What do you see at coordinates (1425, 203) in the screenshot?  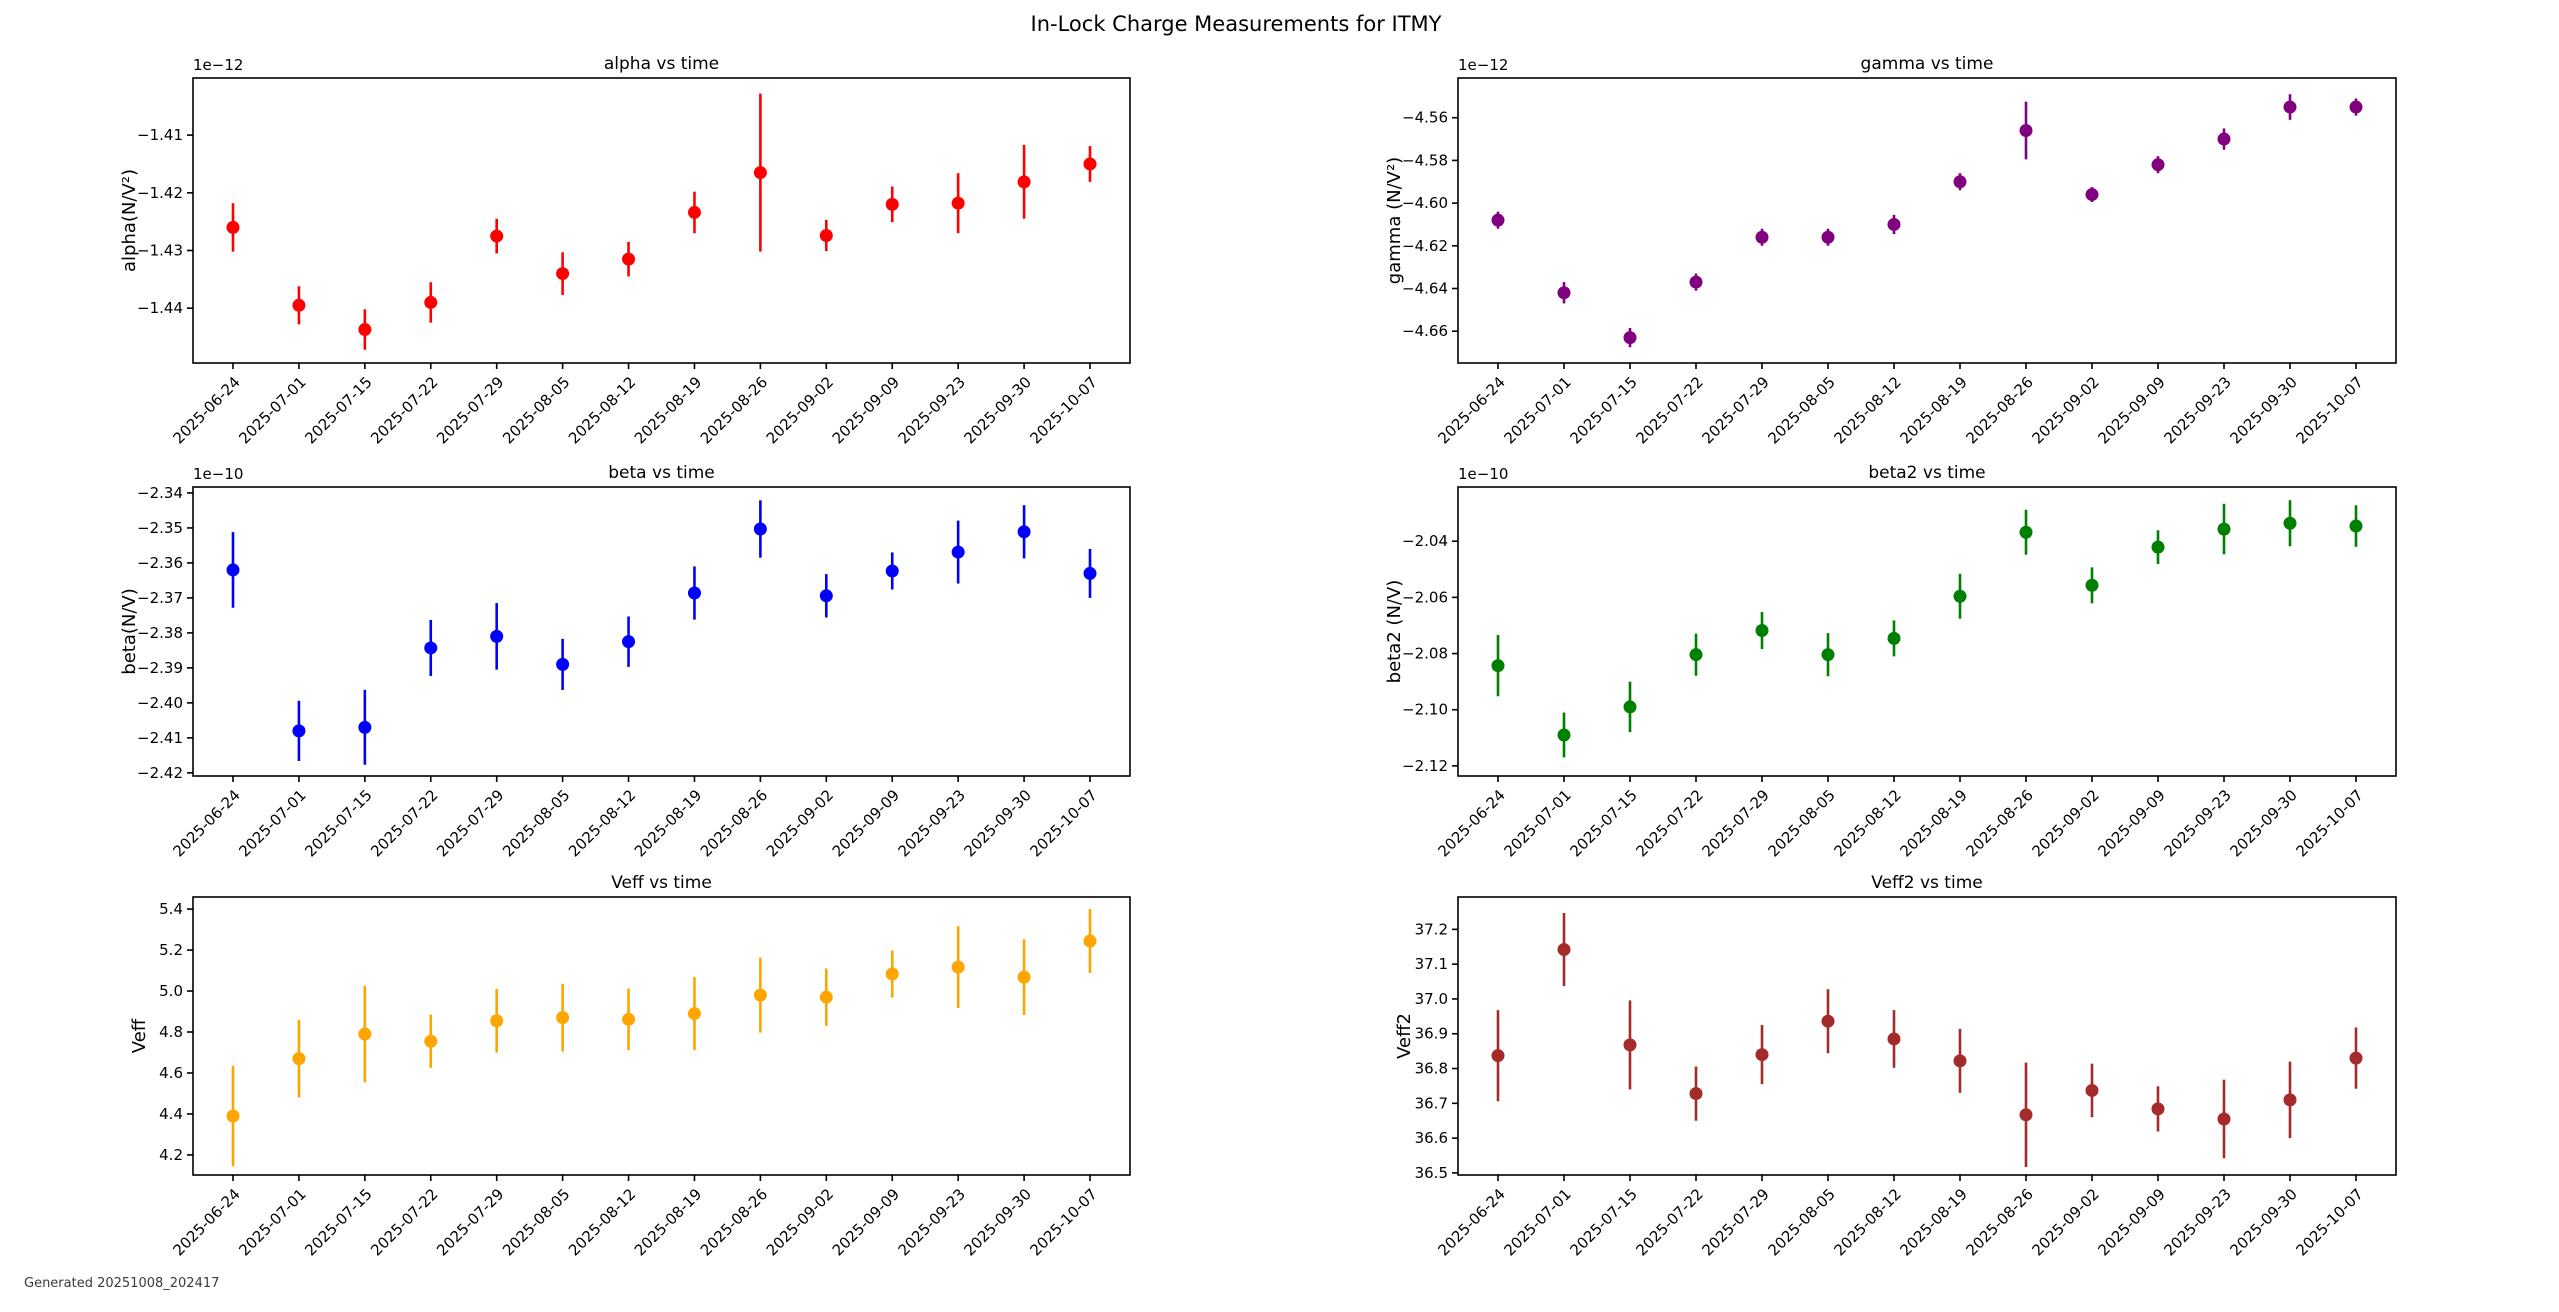 I see `y-tick-label: −4.60` at bounding box center [1425, 203].